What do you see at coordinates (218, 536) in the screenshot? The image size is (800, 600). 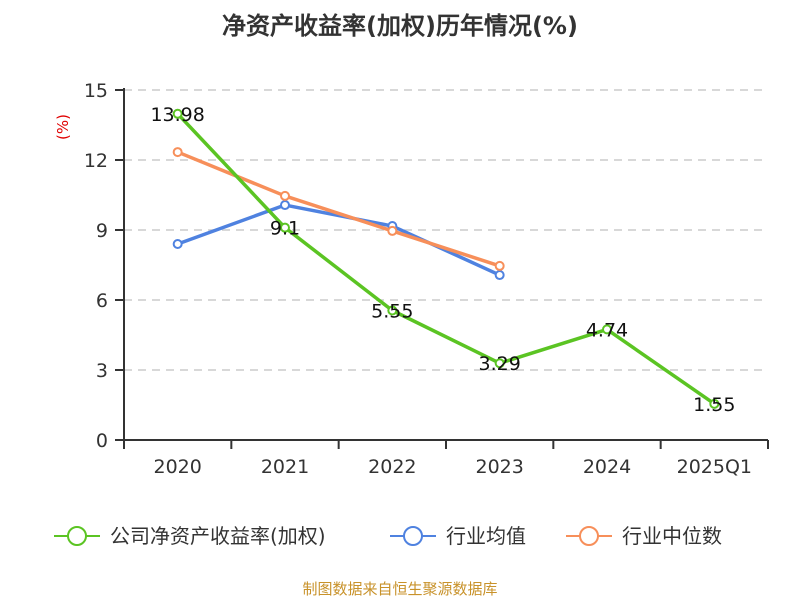 I see `legend-label: 公司净资产收益率(加权)` at bounding box center [218, 536].